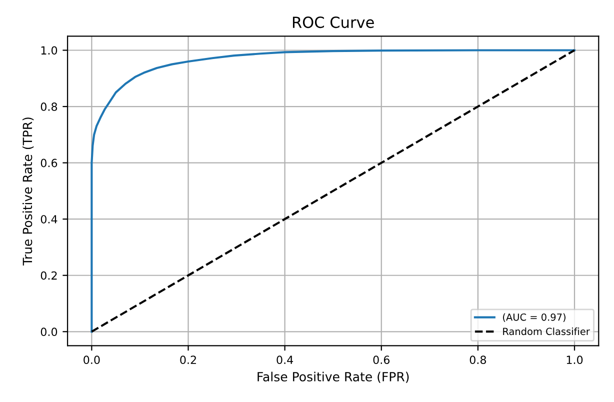  I want to click on chart-title: ROC Curve, so click(333, 22).